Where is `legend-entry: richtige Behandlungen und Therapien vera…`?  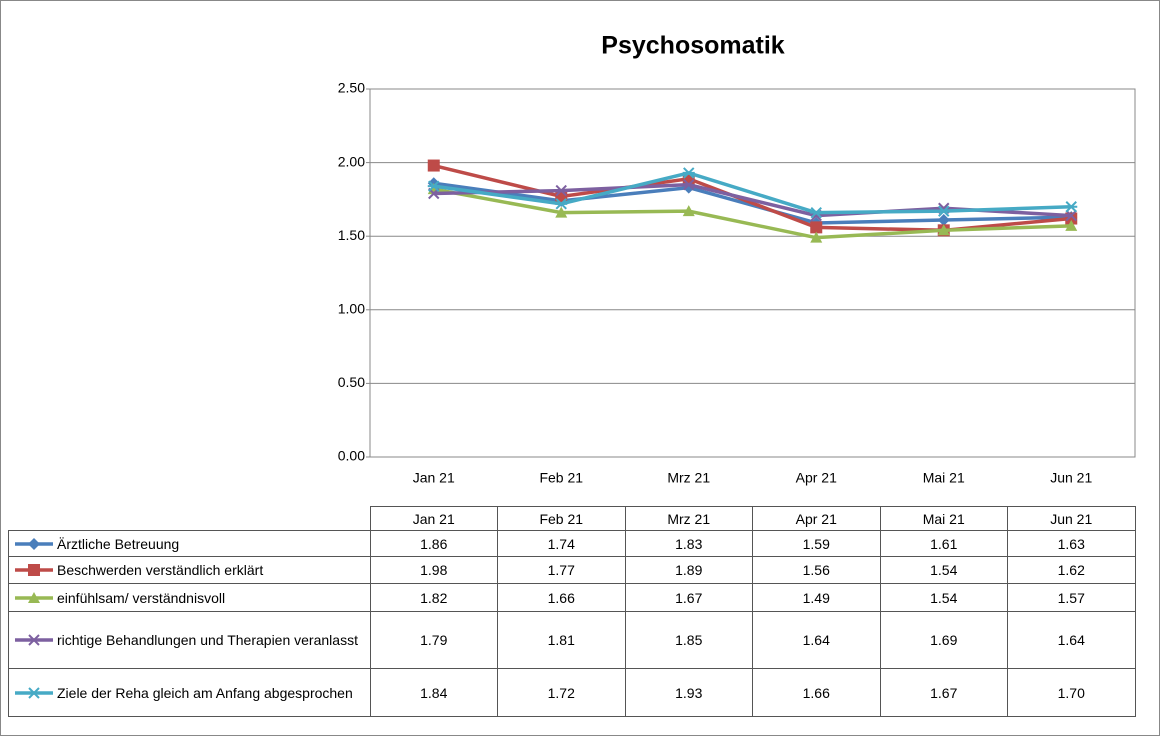 legend-entry: richtige Behandlungen und Therapien vera… is located at coordinates (189, 640).